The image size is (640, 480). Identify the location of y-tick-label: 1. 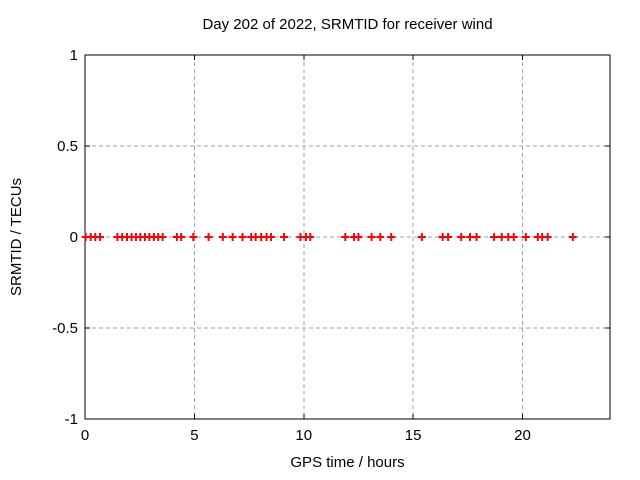
(74, 55).